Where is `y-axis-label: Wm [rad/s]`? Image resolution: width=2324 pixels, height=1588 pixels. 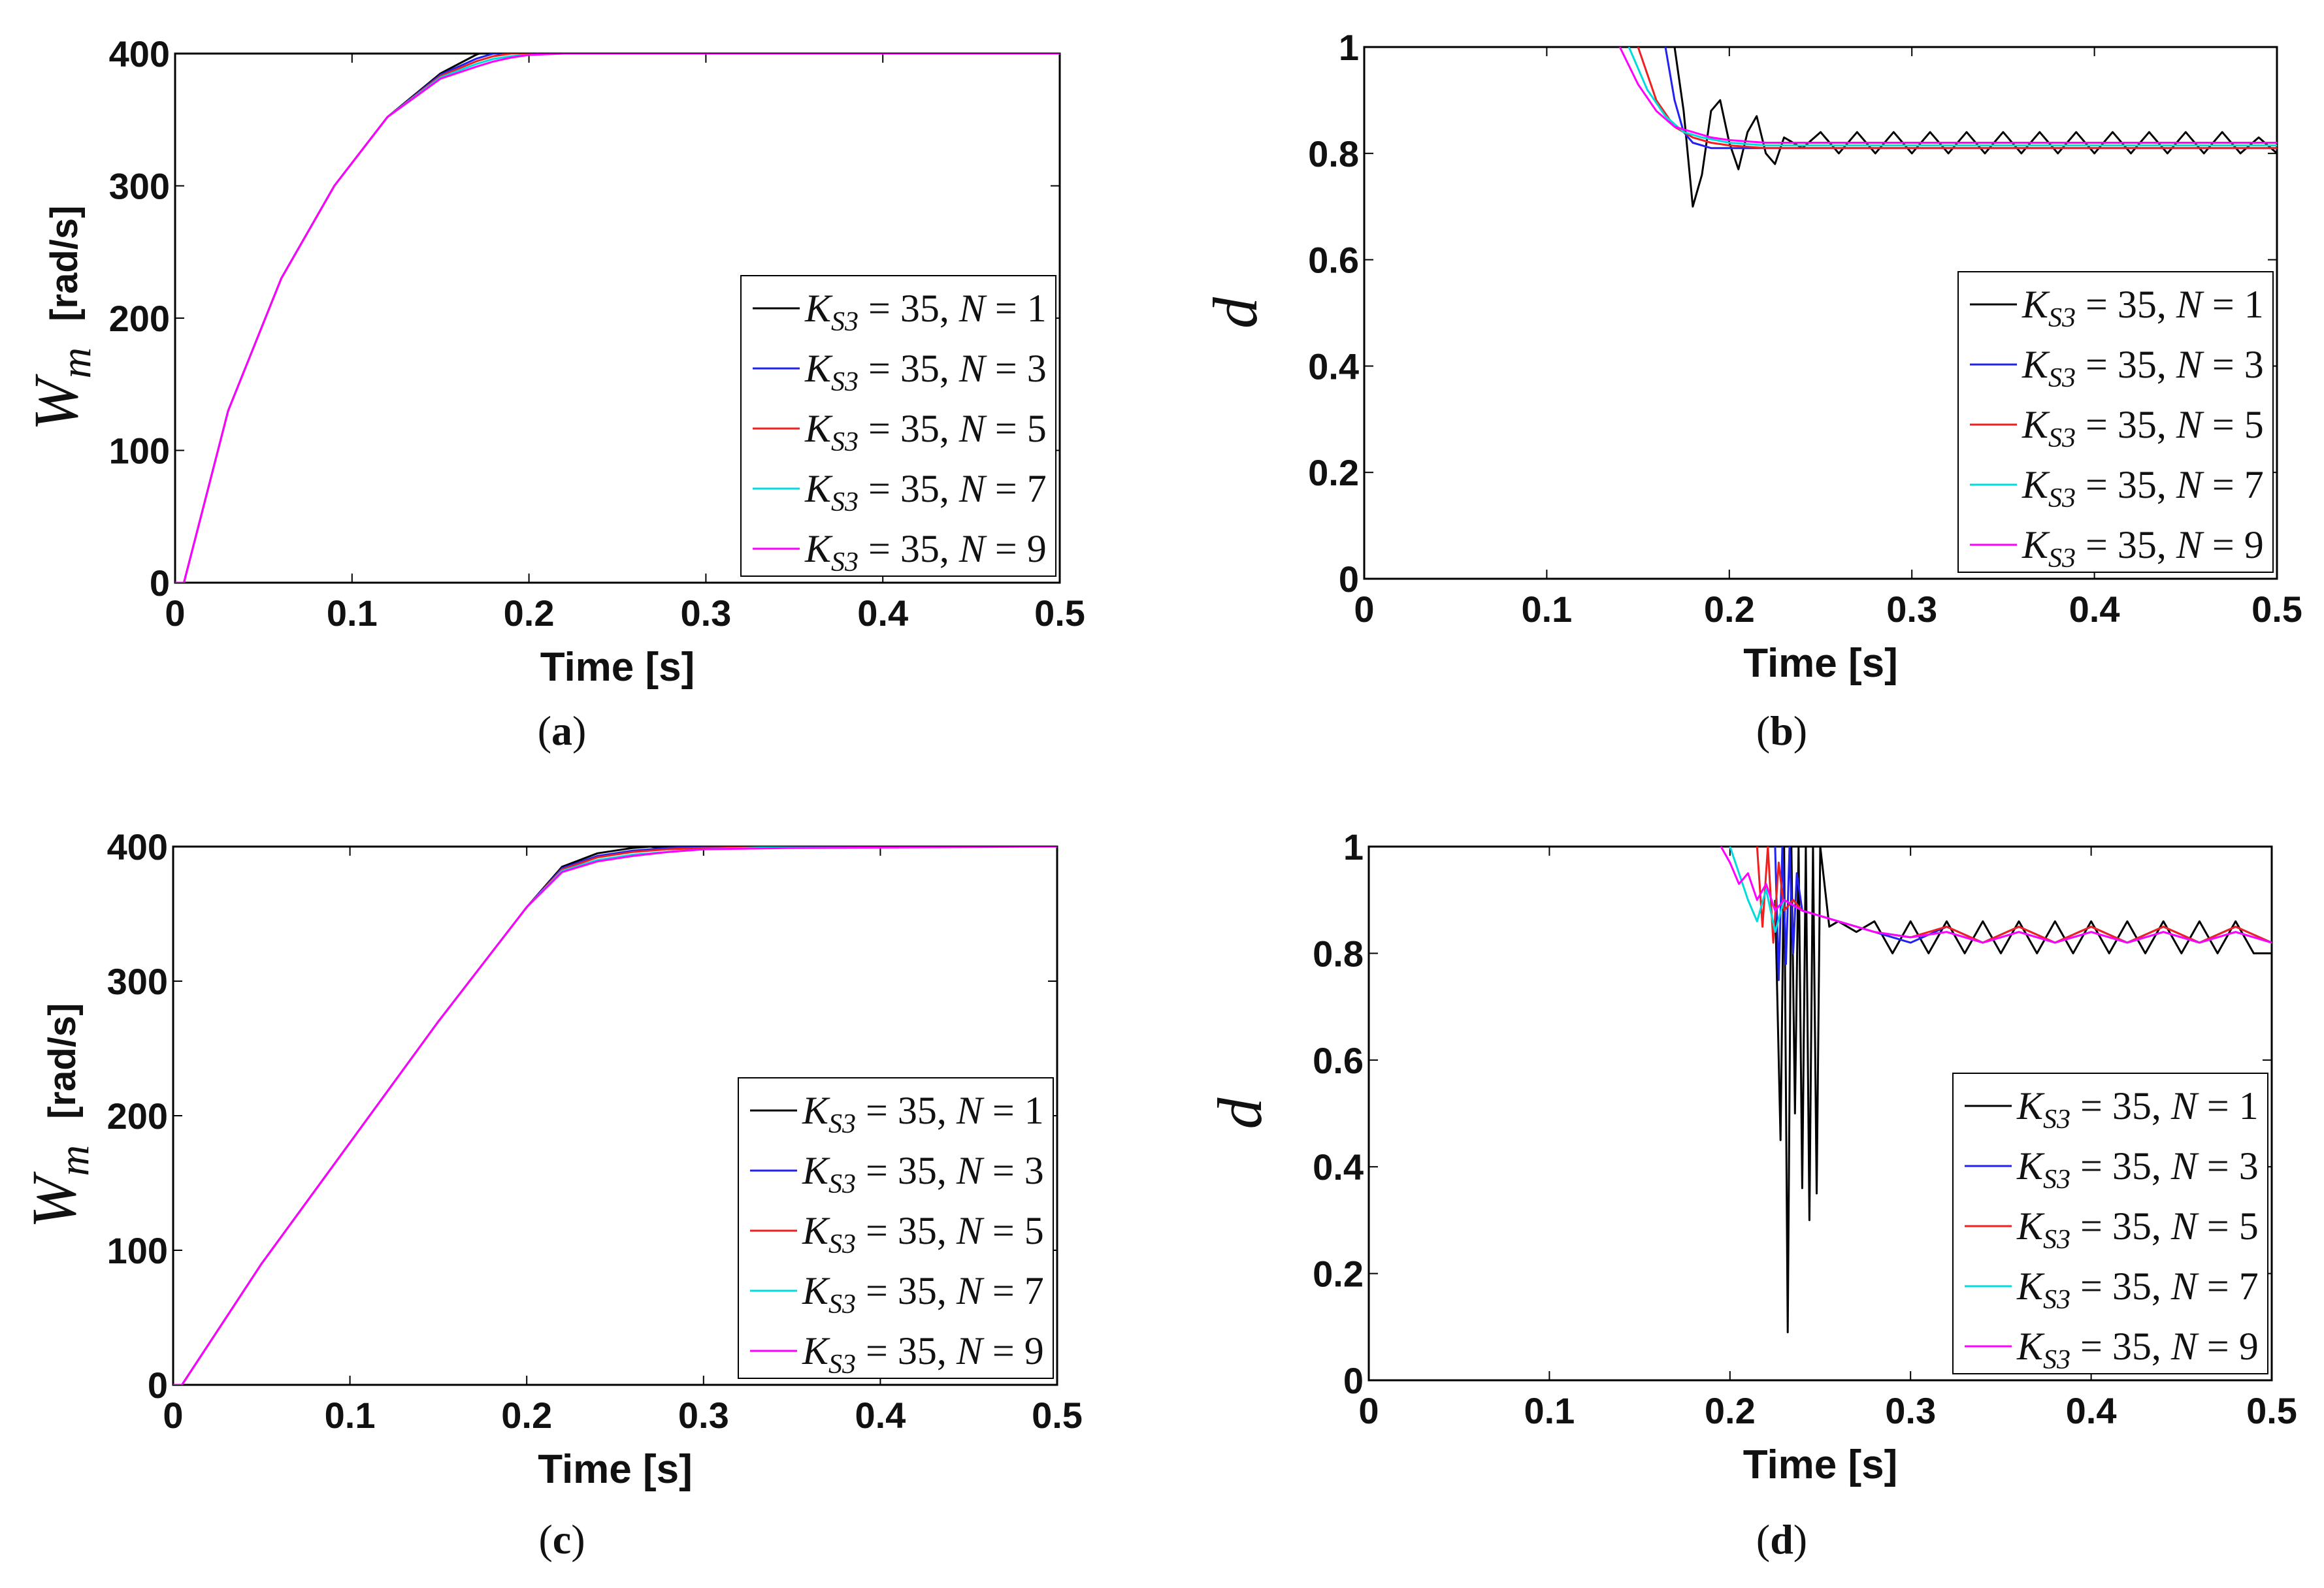 y-axis-label: Wm [rad/s] is located at coordinates (60, 318).